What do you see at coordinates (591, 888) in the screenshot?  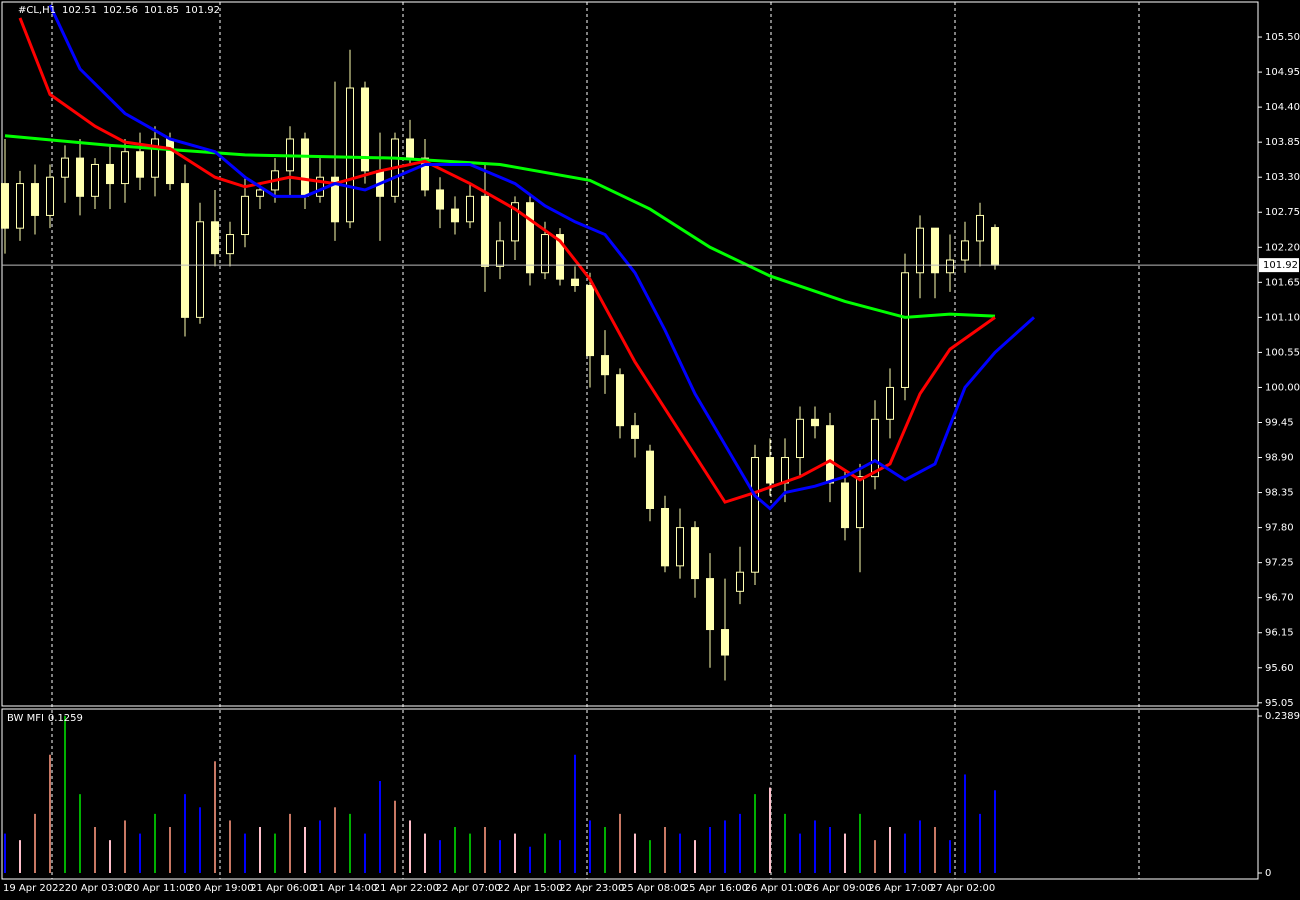 I see `x-tick-label: 22 Apr 23:00` at bounding box center [591, 888].